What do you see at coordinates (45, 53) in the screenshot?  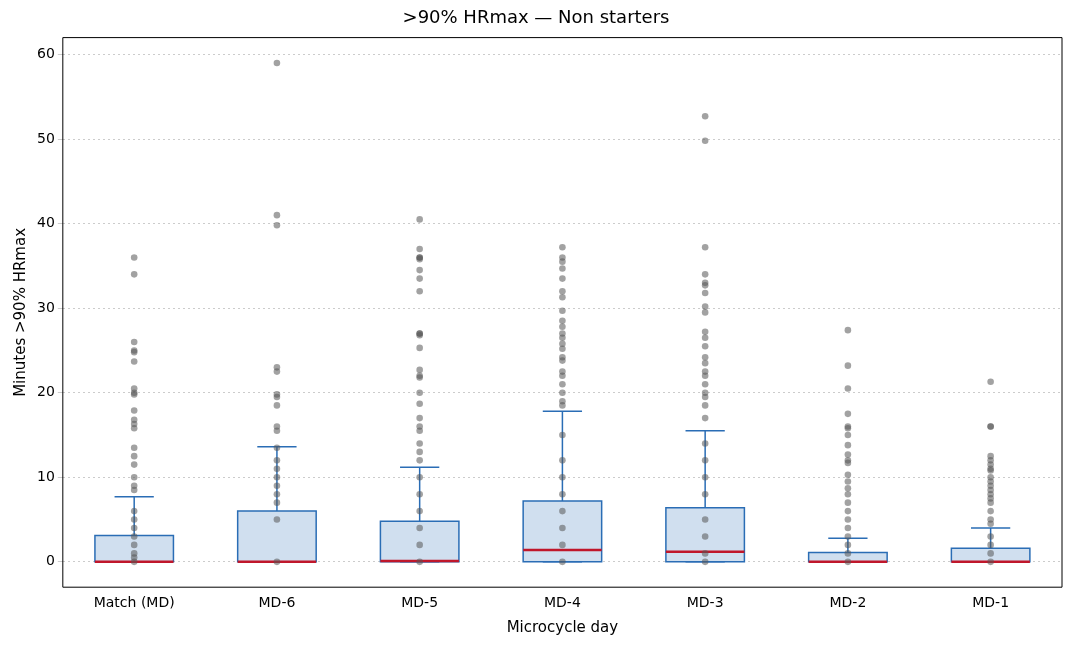 I see `y-tick-label: 60` at bounding box center [45, 53].